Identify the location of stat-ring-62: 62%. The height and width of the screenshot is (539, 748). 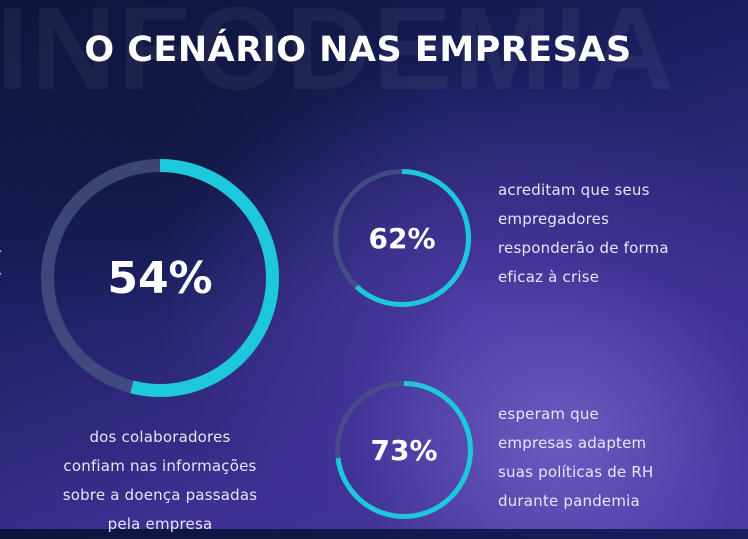
(402, 238).